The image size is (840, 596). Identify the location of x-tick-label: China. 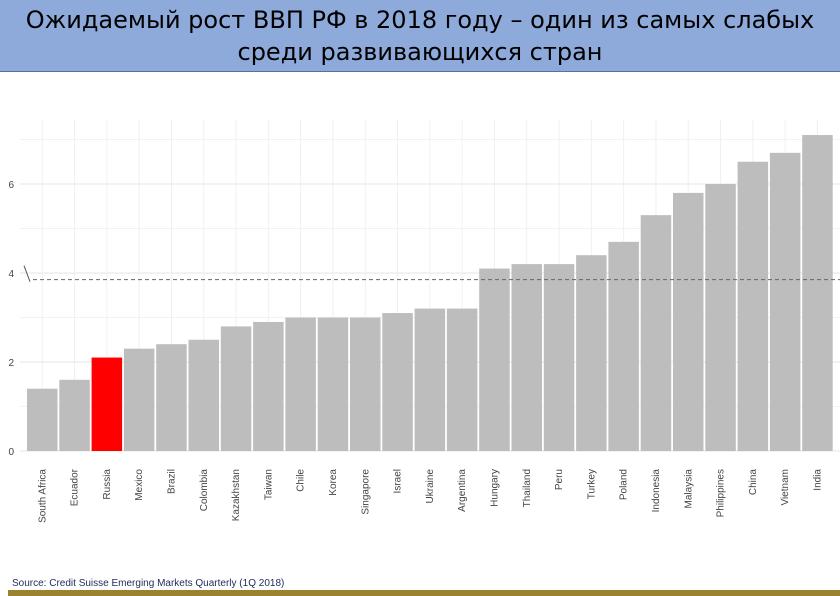
(753, 482).